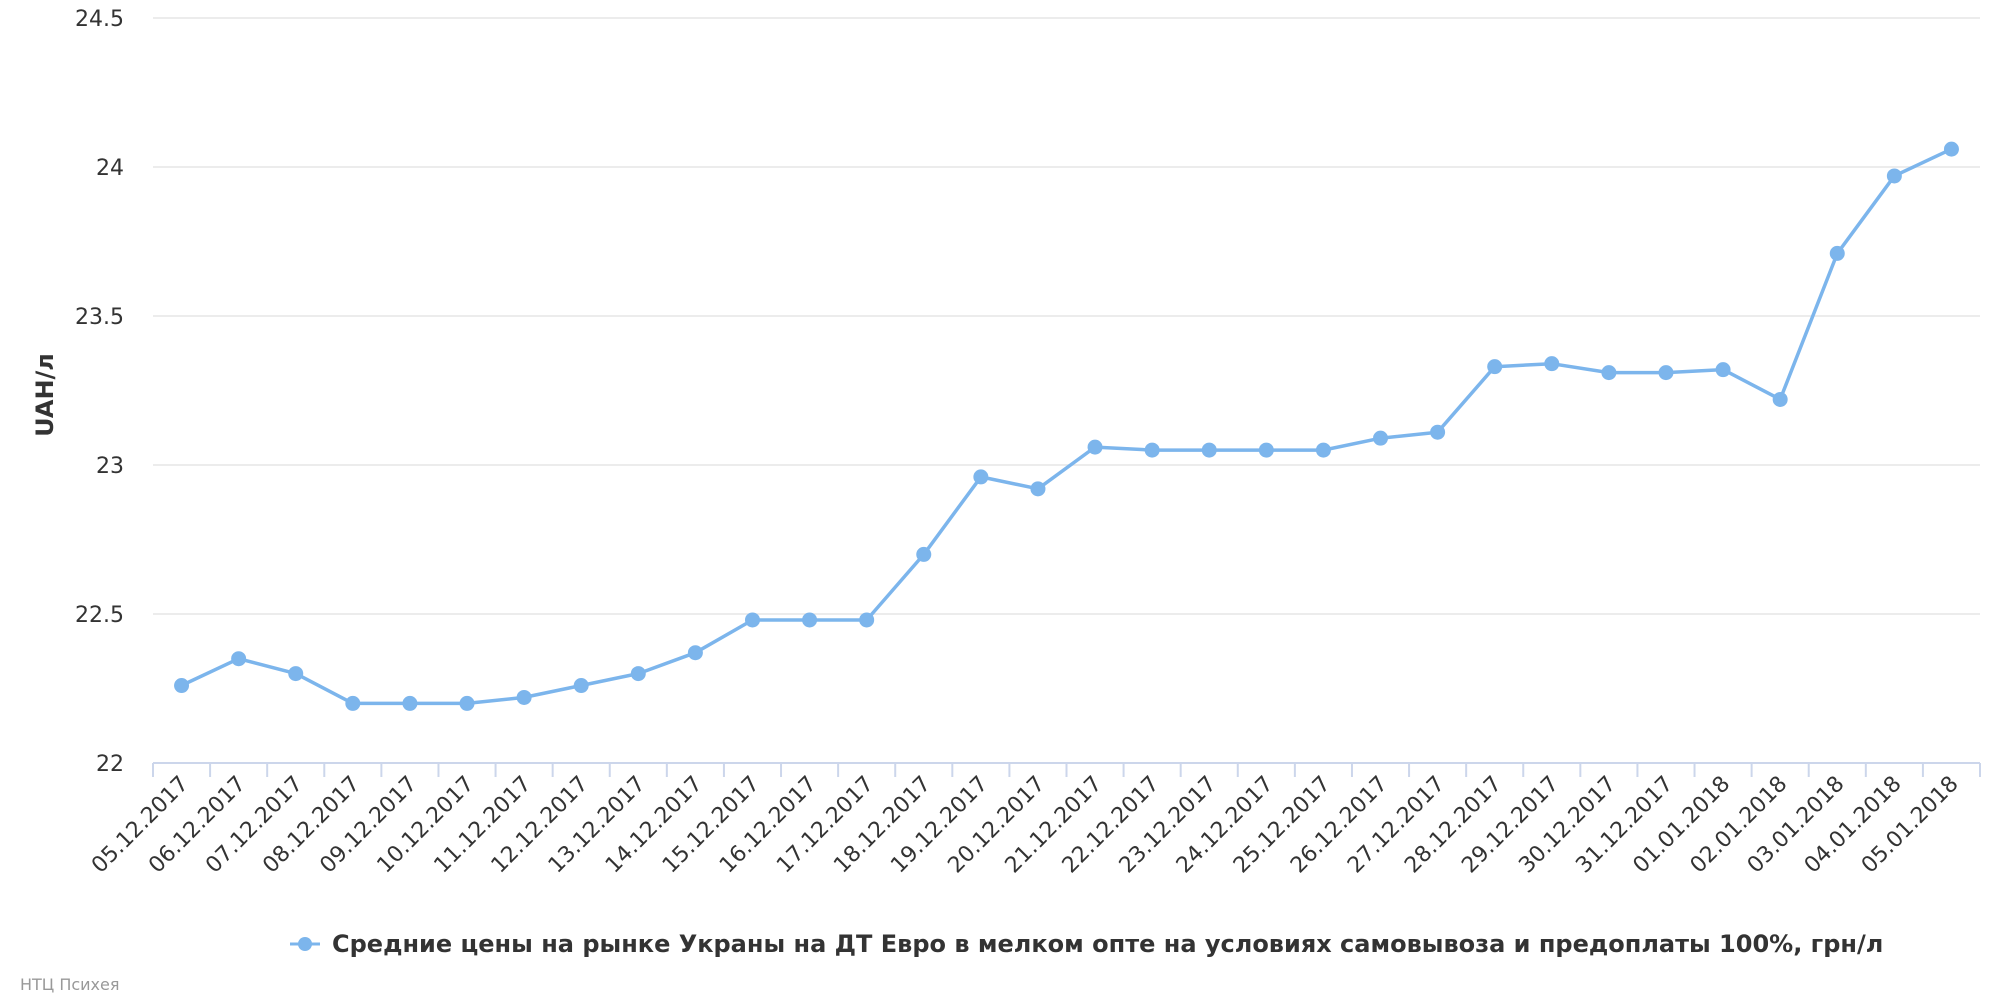 Image resolution: width=2000 pixels, height=1004 pixels. Describe the element at coordinates (110, 466) in the screenshot. I see `y-tick-label: 23` at that location.